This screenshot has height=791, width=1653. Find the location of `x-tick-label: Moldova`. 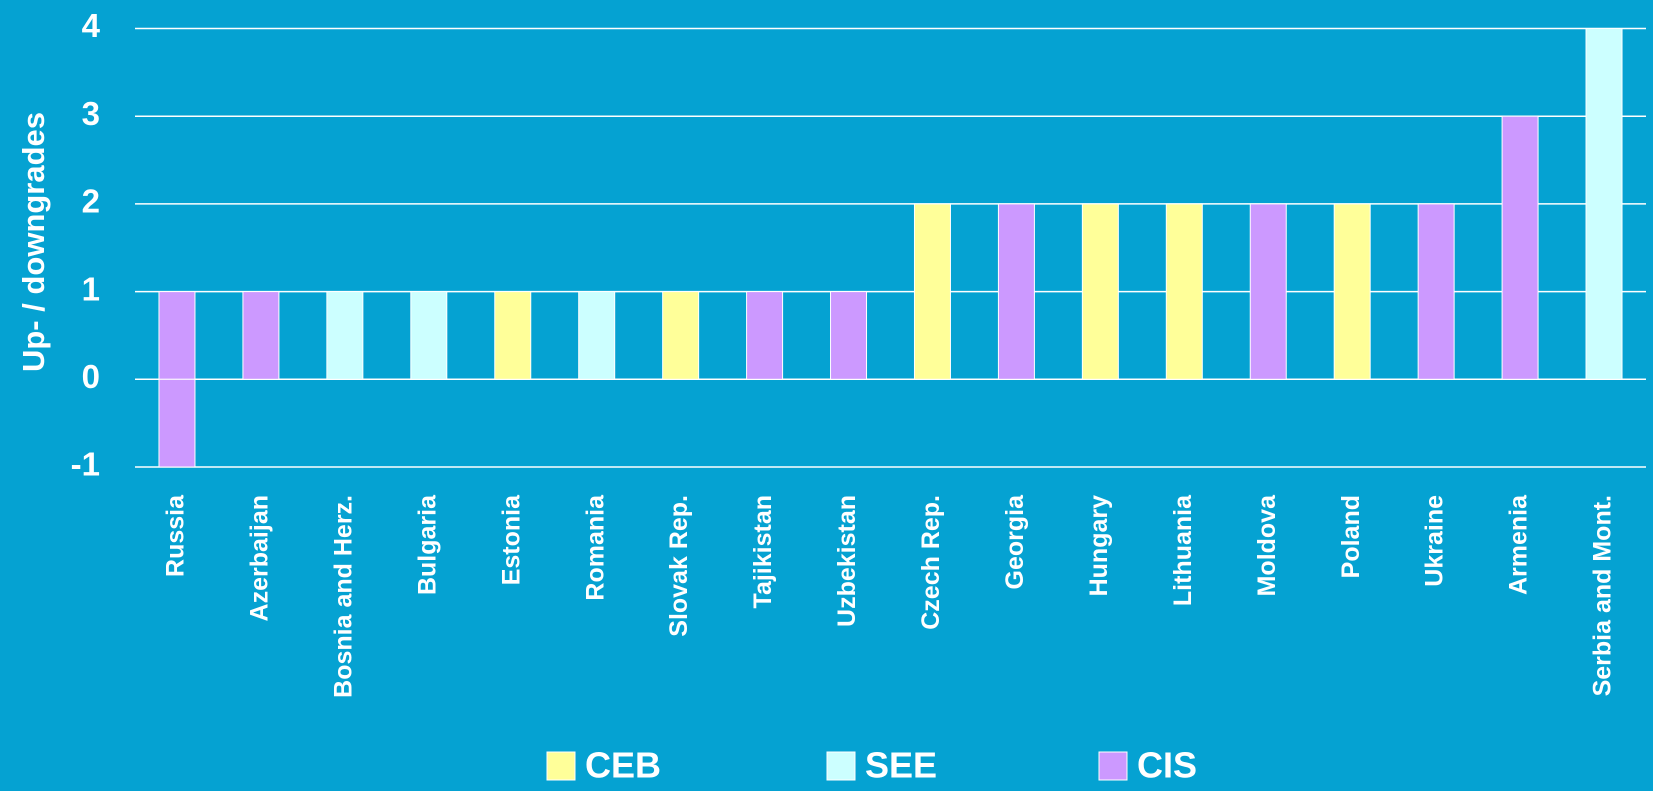

x-tick-label: Moldova is located at coordinates (1267, 545).